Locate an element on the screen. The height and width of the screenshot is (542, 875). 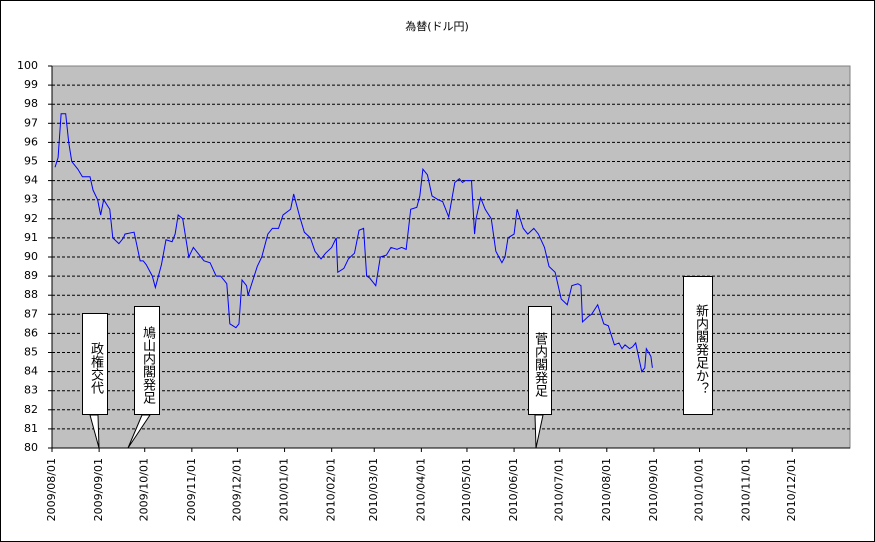
y-tick-label: 89 is located at coordinates (31, 275).